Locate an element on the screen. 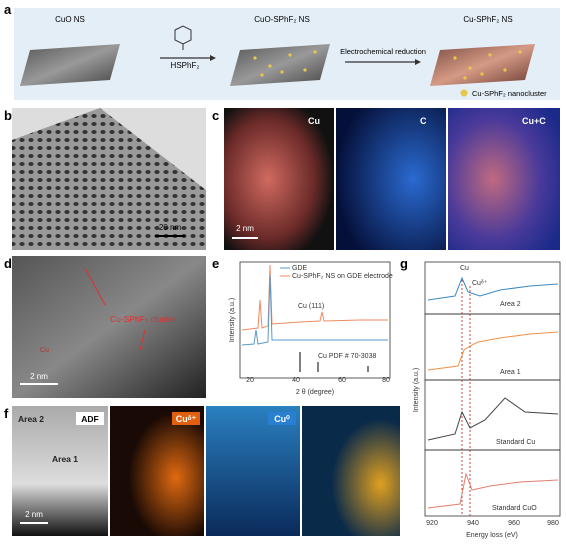  x-tick-label: 60 is located at coordinates (342, 380).